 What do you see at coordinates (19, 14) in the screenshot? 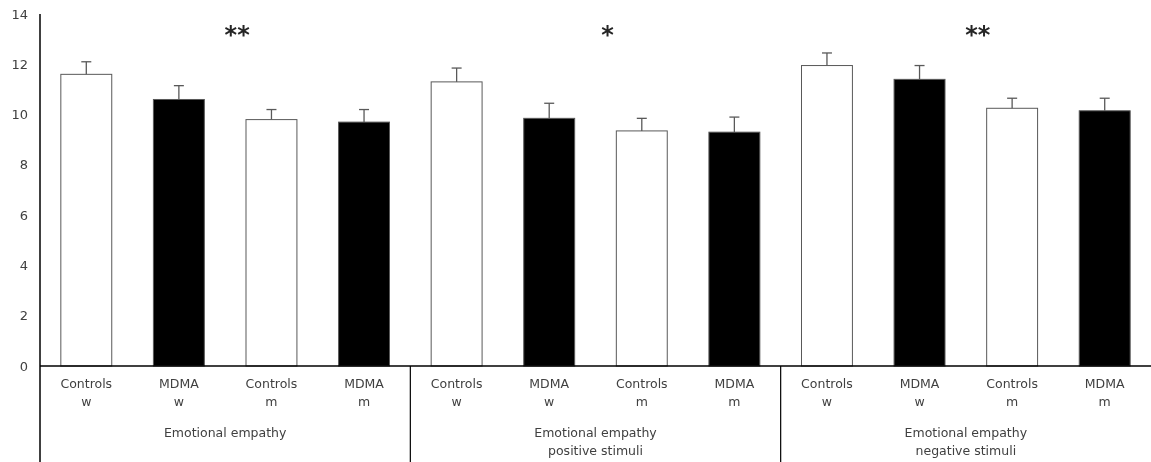
I see `y-tick-label: 14` at bounding box center [19, 14].